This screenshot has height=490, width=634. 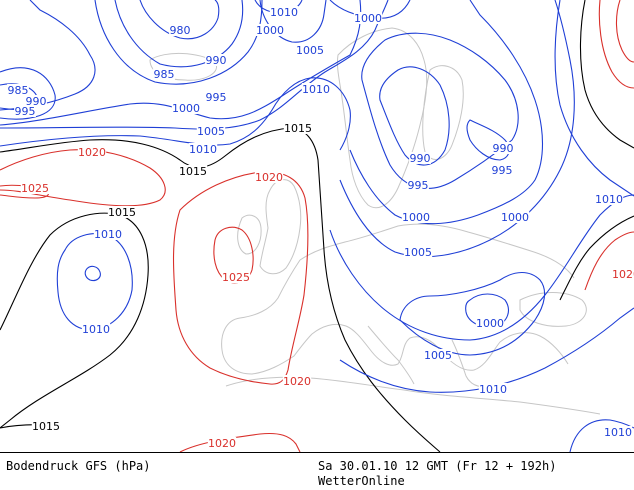 I want to click on isobar-label-l1010d: 1010, so click(x=609, y=199).